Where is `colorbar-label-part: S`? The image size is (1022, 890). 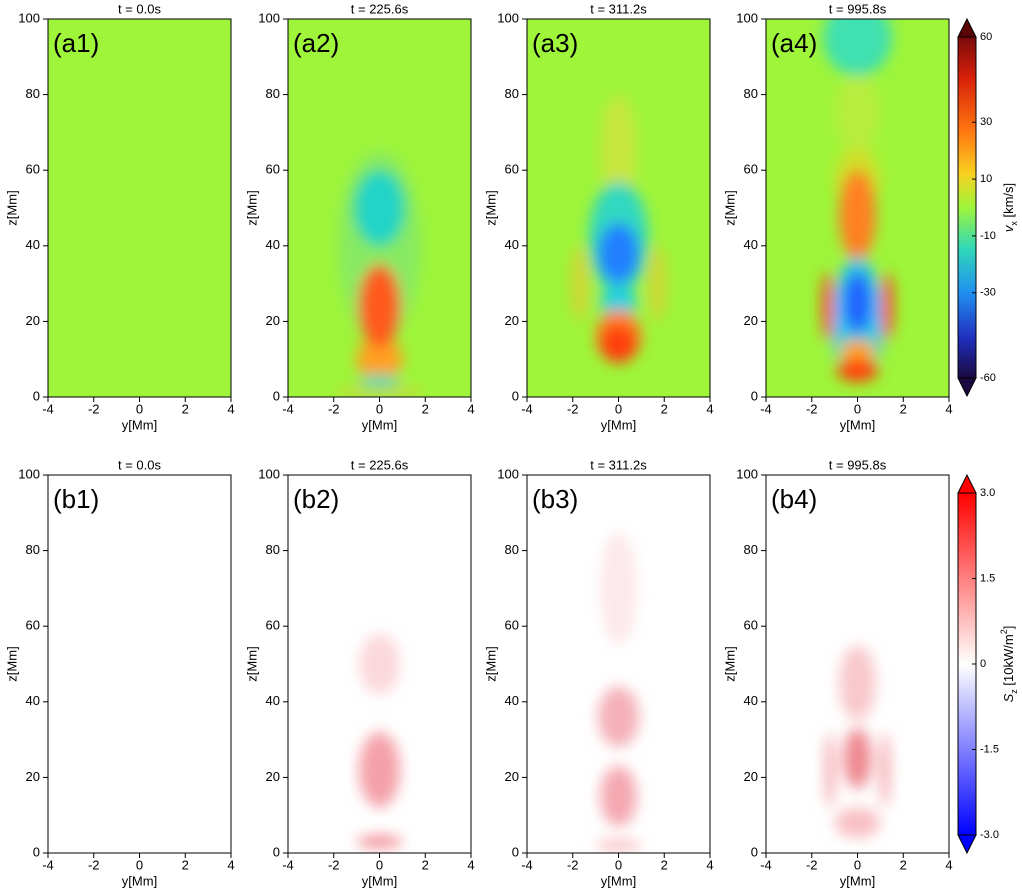
colorbar-label-part: S is located at coordinates (1008, 697).